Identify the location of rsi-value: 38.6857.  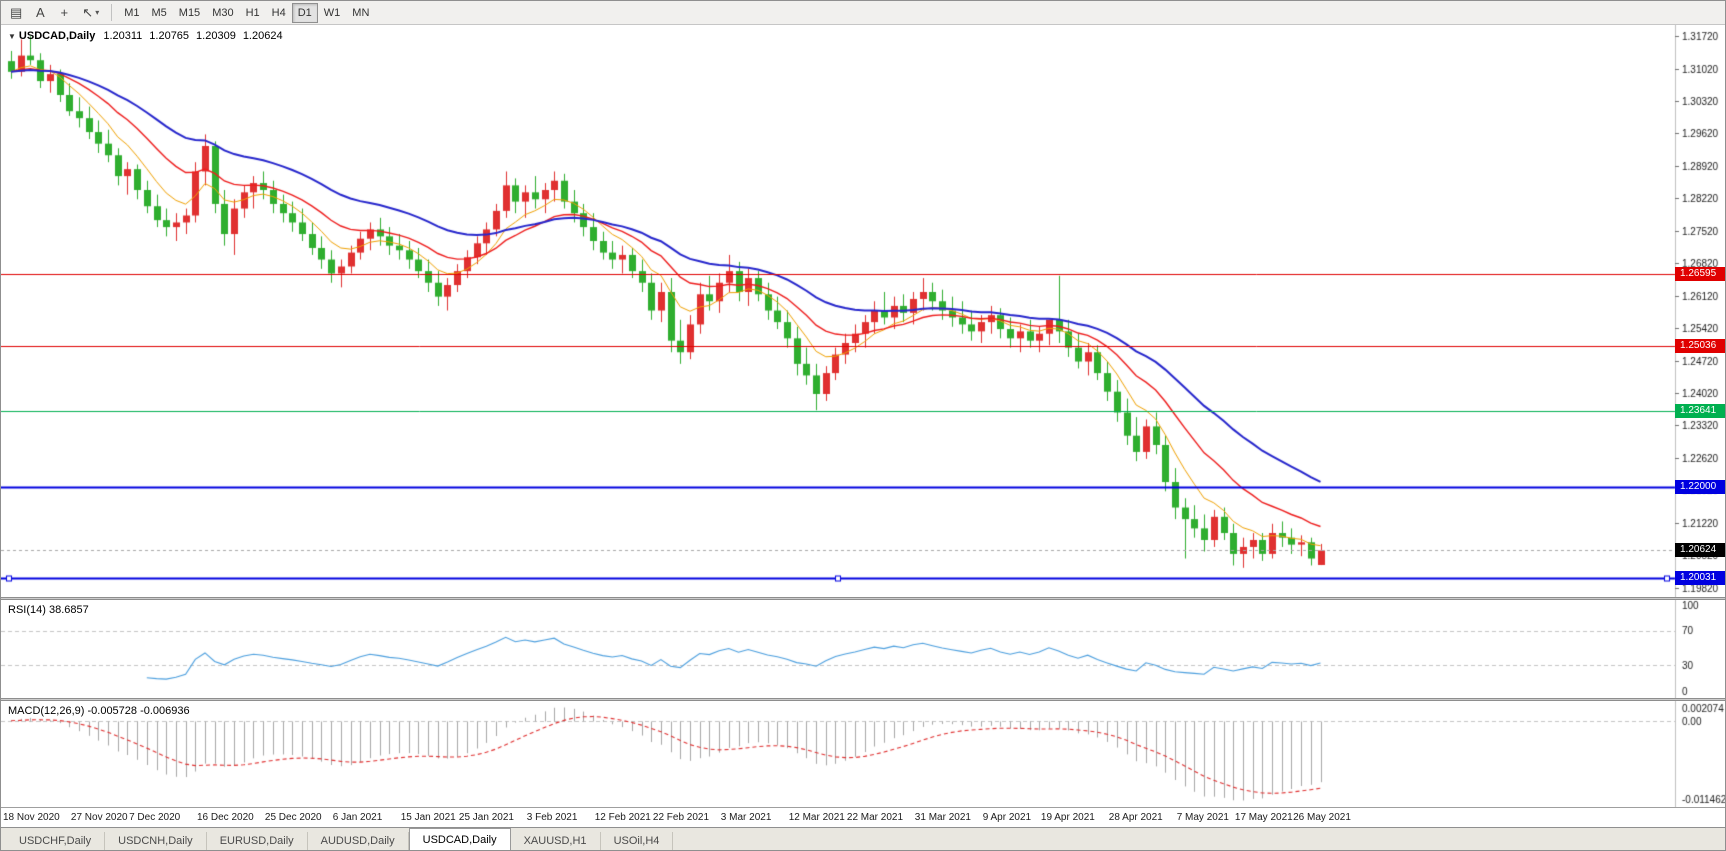
(68, 610).